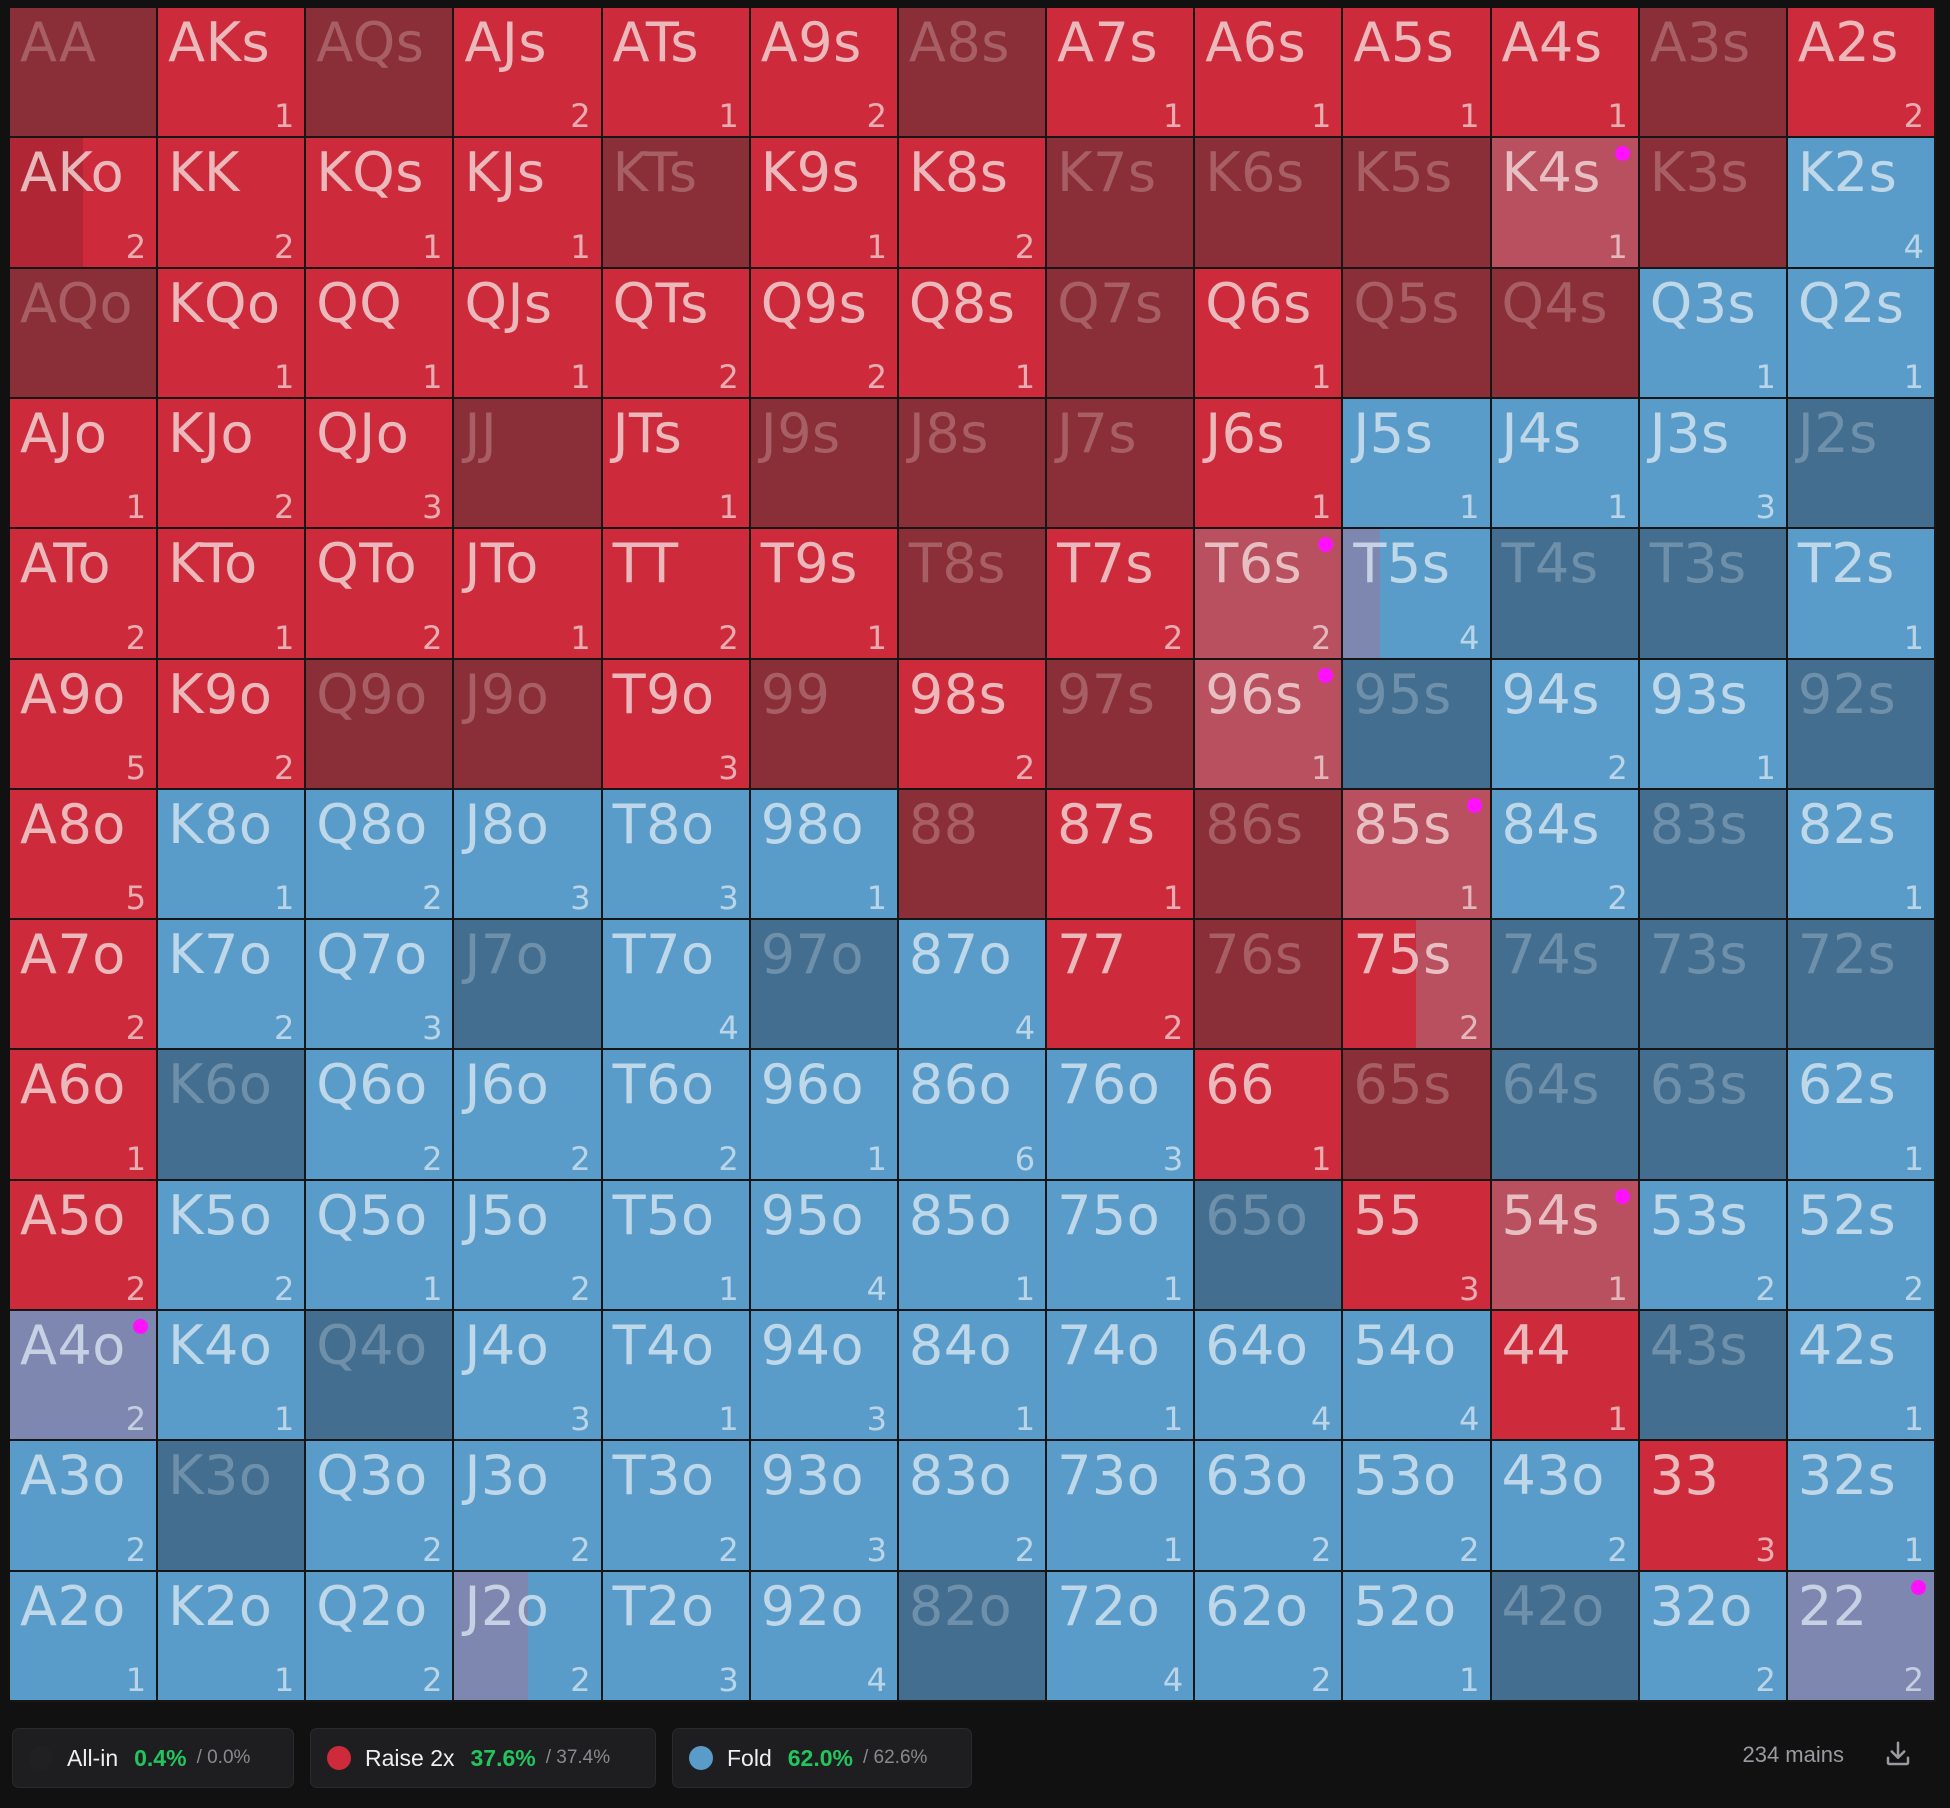 Image resolution: width=1950 pixels, height=1808 pixels. What do you see at coordinates (973, 1115) in the screenshot?
I see `hand-cell-86o: 86o 6` at bounding box center [973, 1115].